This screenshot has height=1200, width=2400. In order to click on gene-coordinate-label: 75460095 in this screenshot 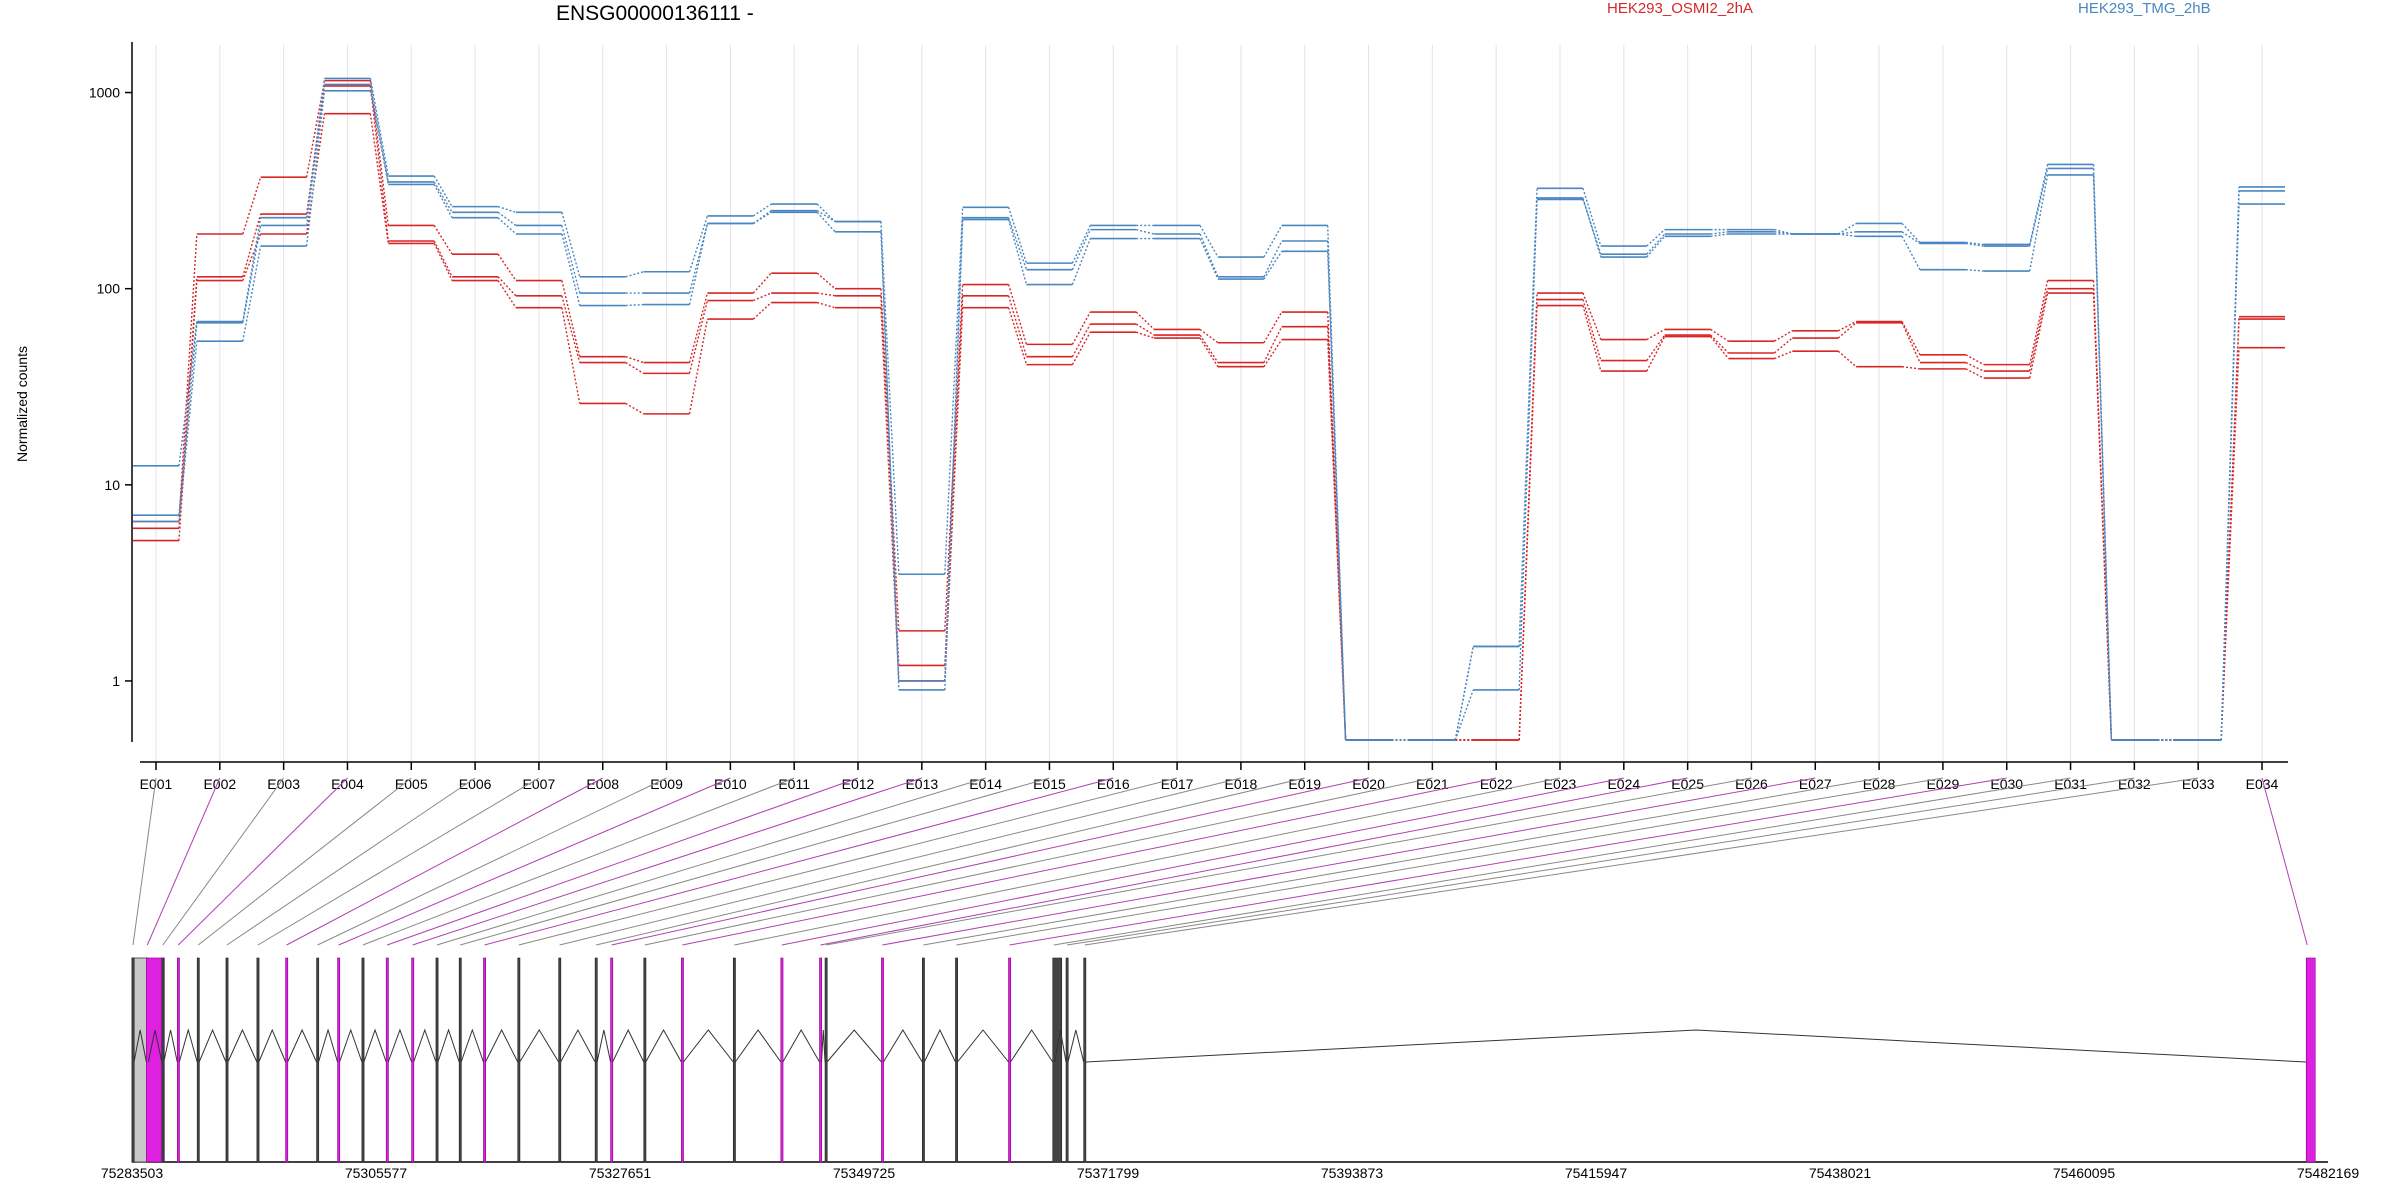, I will do `click(2084, 1173)`.